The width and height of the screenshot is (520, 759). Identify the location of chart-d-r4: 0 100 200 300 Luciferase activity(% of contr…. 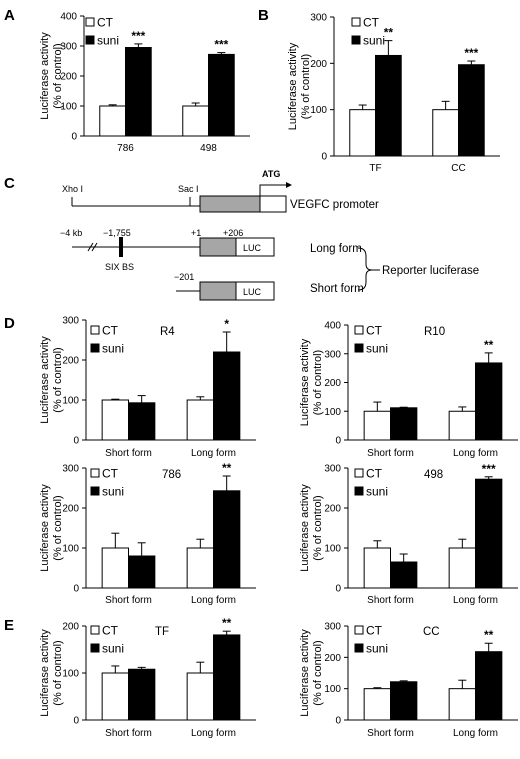
(147, 387).